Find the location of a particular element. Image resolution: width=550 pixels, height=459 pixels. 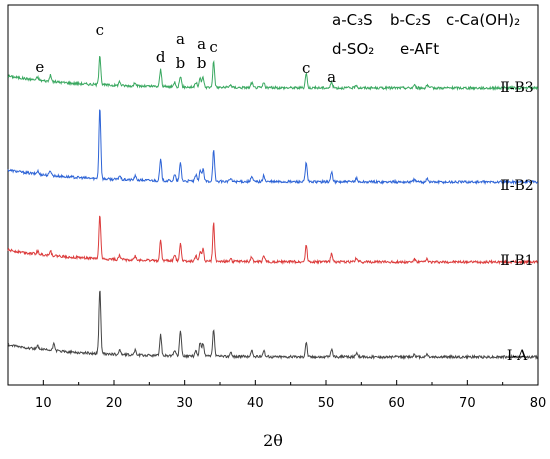

x-tick-label: 50 is located at coordinates (326, 403).